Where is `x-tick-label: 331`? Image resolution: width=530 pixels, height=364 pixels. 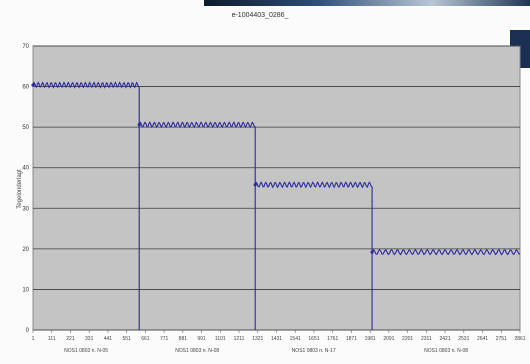 x-tick-label: 331 is located at coordinates (89, 339).